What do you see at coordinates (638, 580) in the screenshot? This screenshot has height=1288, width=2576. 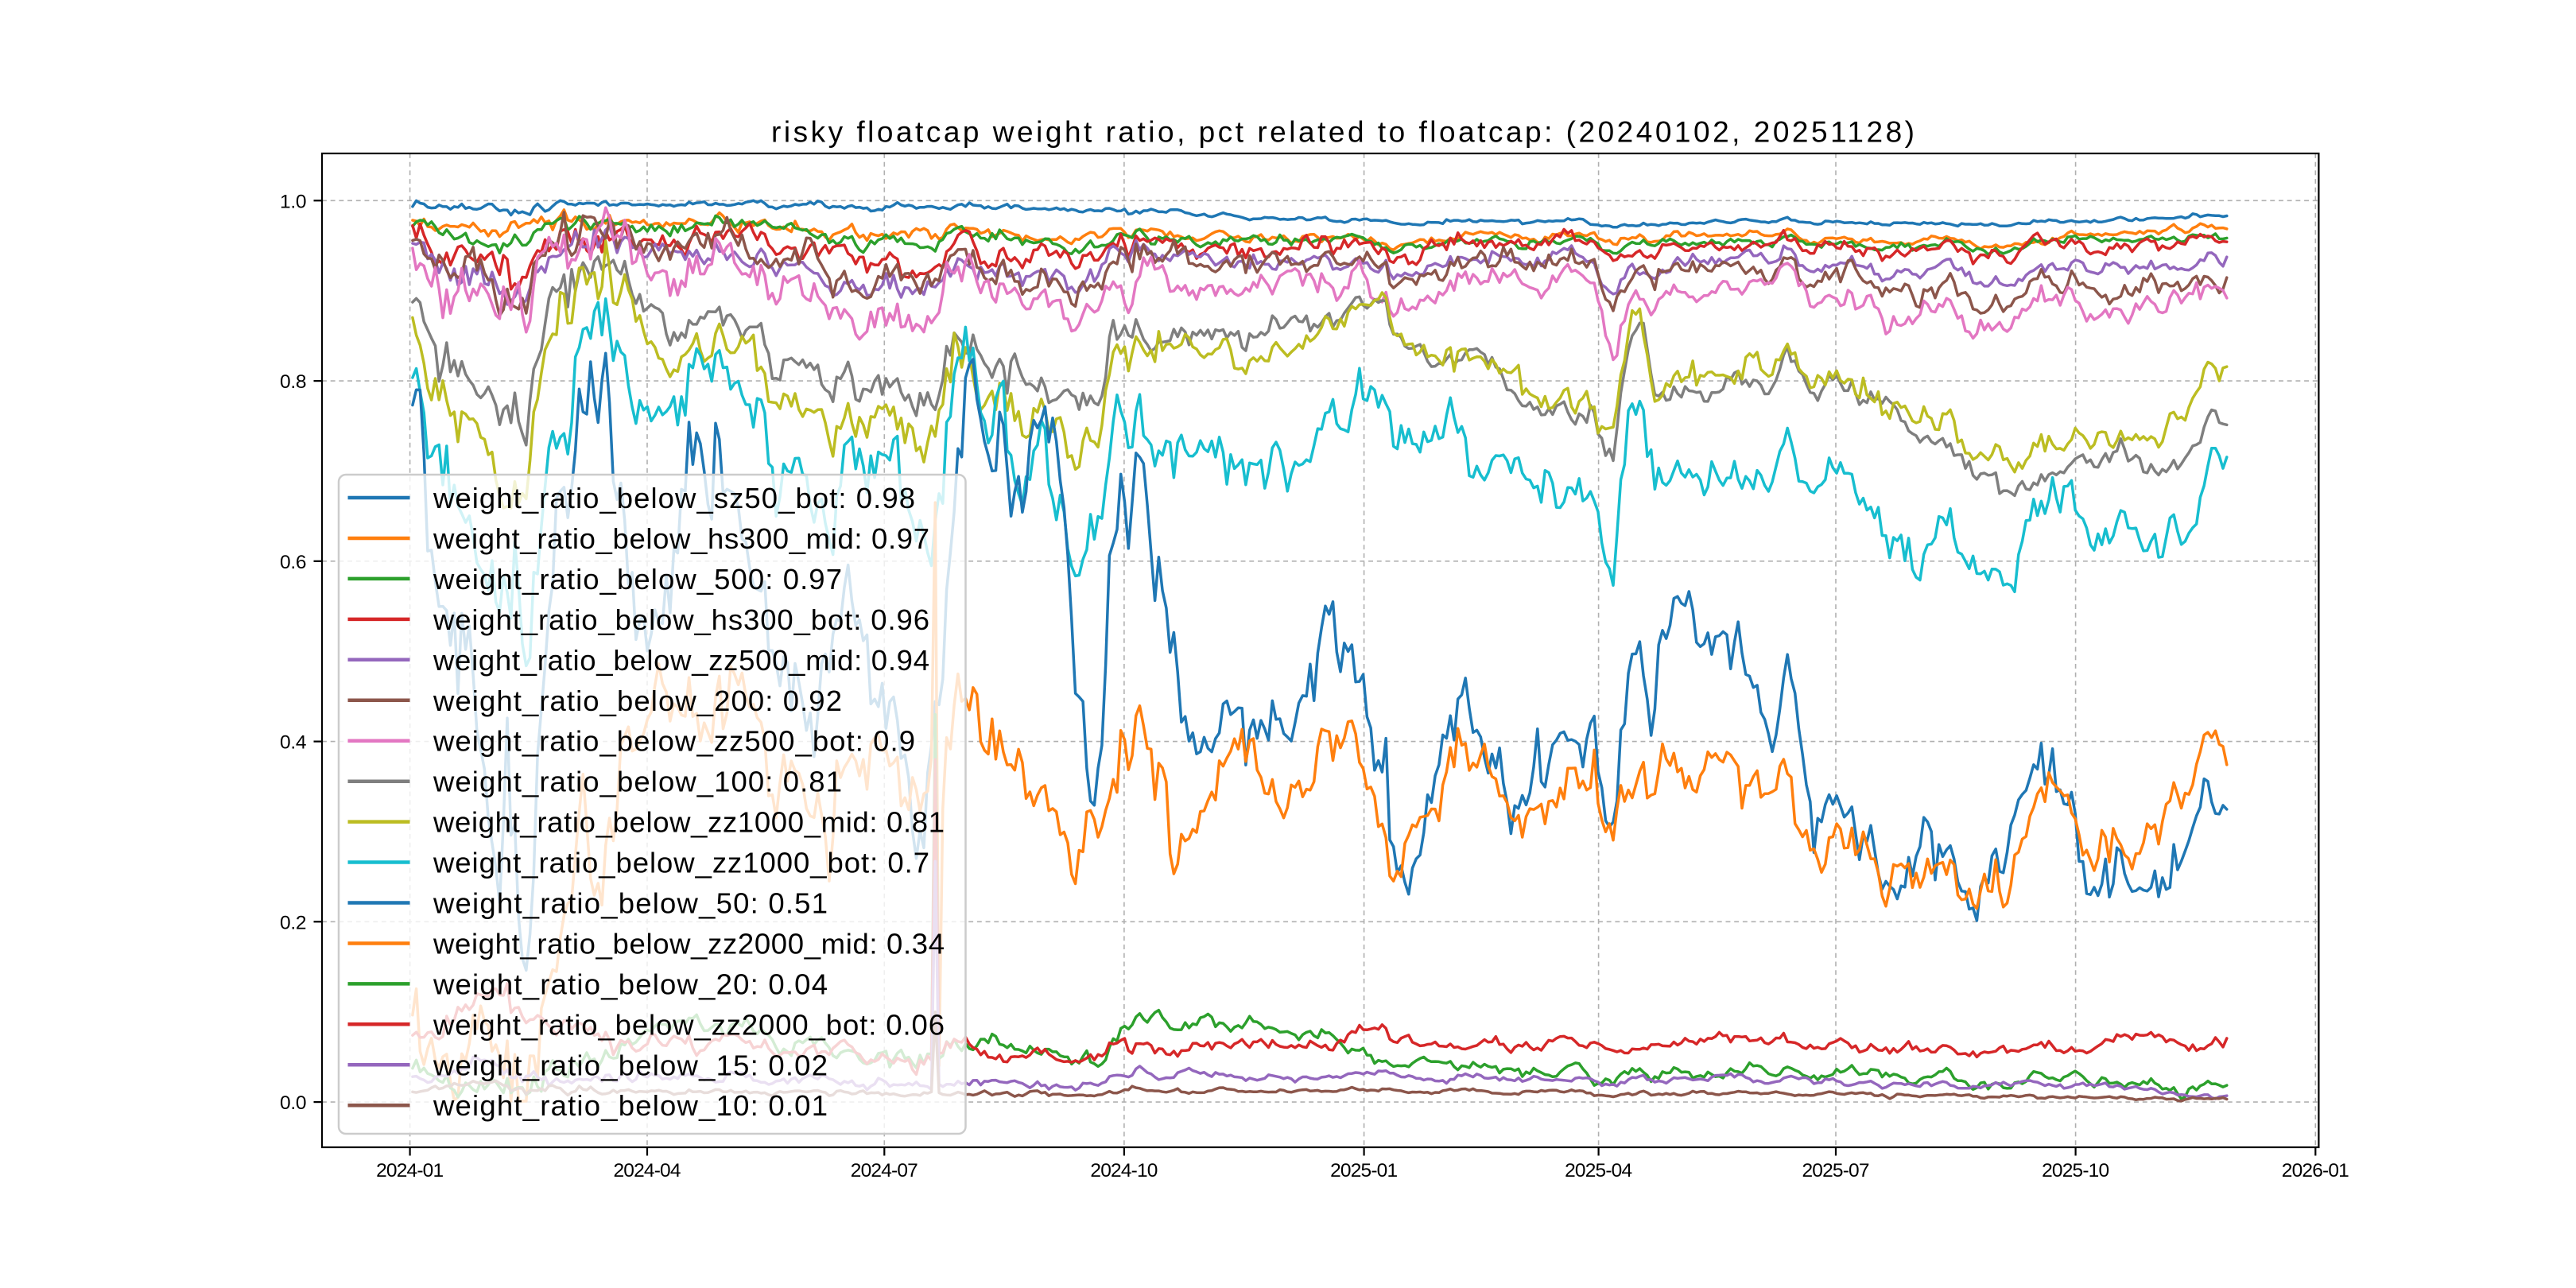 I see `svg-text: weight_ratio_below_500: 0.97` at bounding box center [638, 580].